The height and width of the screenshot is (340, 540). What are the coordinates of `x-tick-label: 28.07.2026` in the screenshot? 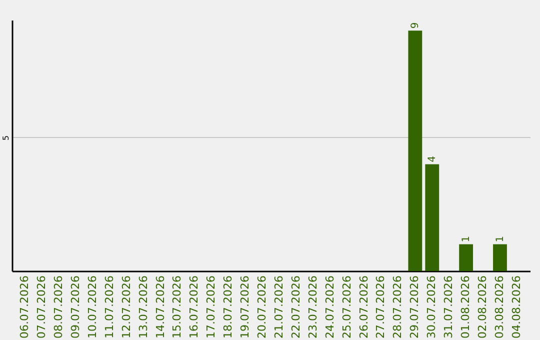 It's located at (397, 307).